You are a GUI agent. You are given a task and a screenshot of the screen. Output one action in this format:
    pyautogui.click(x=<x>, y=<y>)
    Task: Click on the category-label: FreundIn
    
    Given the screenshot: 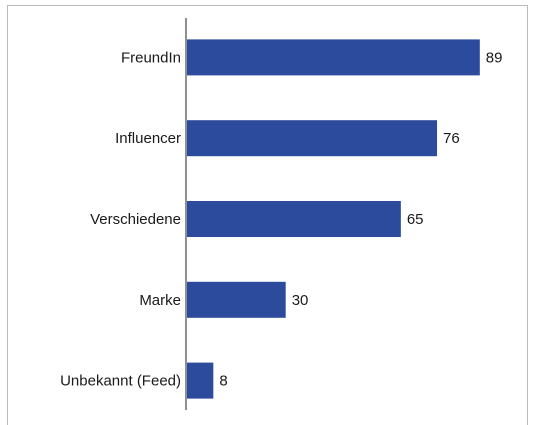 What is the action you would take?
    pyautogui.click(x=151, y=57)
    